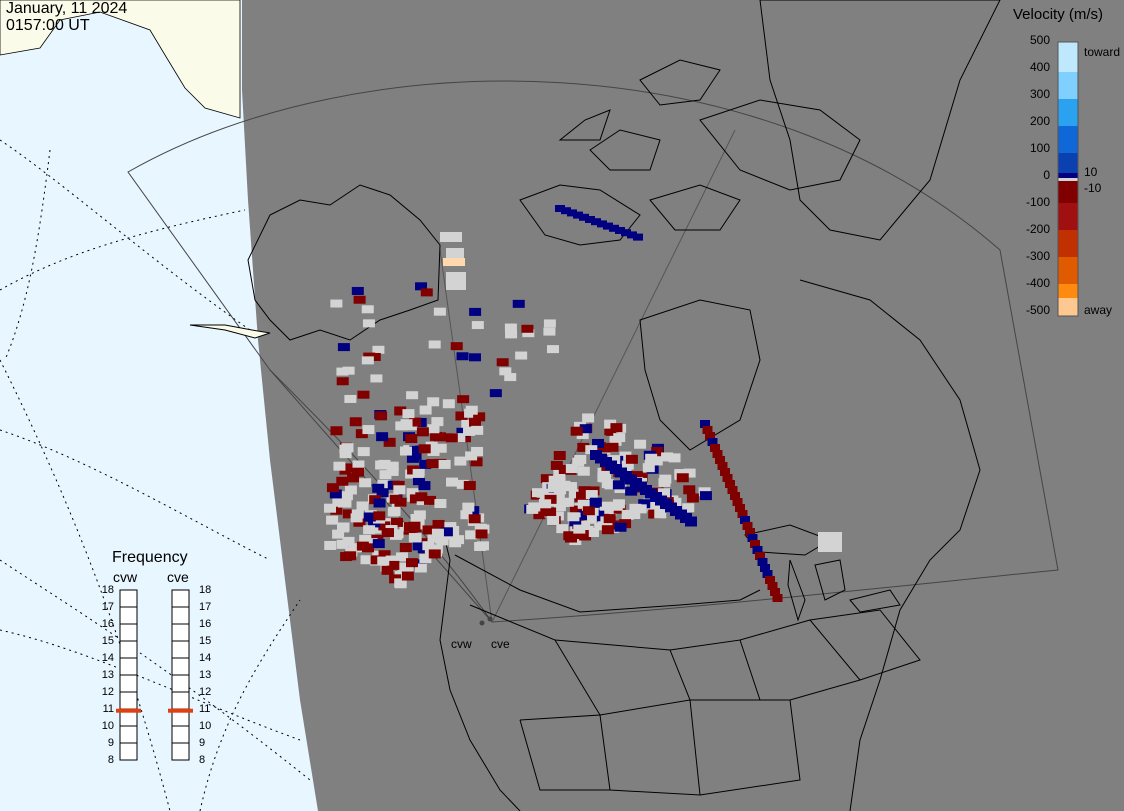 This screenshot has height=811, width=1124. What do you see at coordinates (205, 607) in the screenshot?
I see `frequency-tick-right-1: 17` at bounding box center [205, 607].